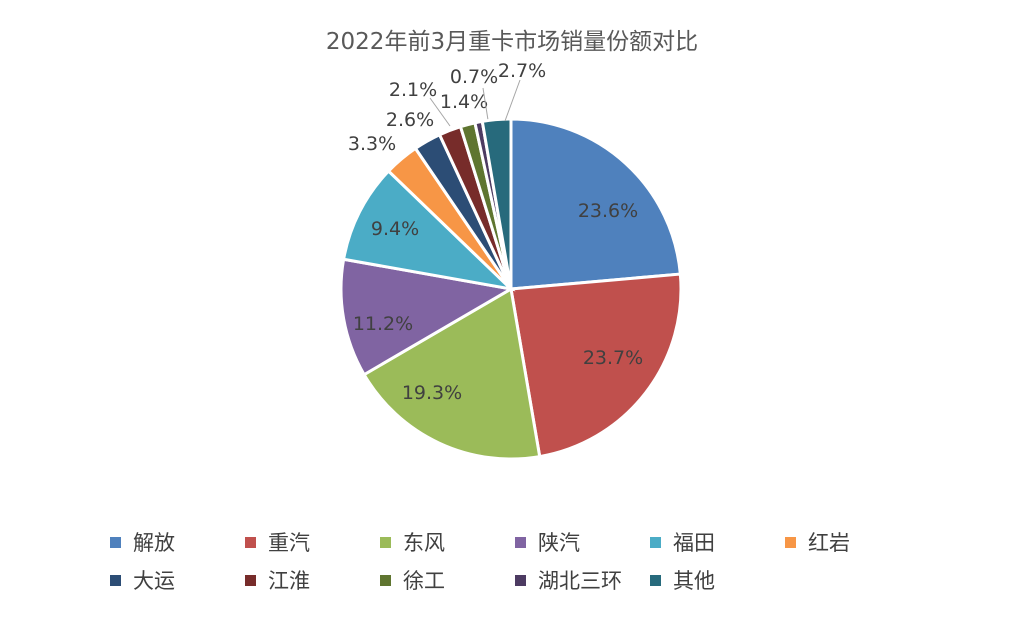  I want to click on legend-item: 江淮, so click(312, 580).